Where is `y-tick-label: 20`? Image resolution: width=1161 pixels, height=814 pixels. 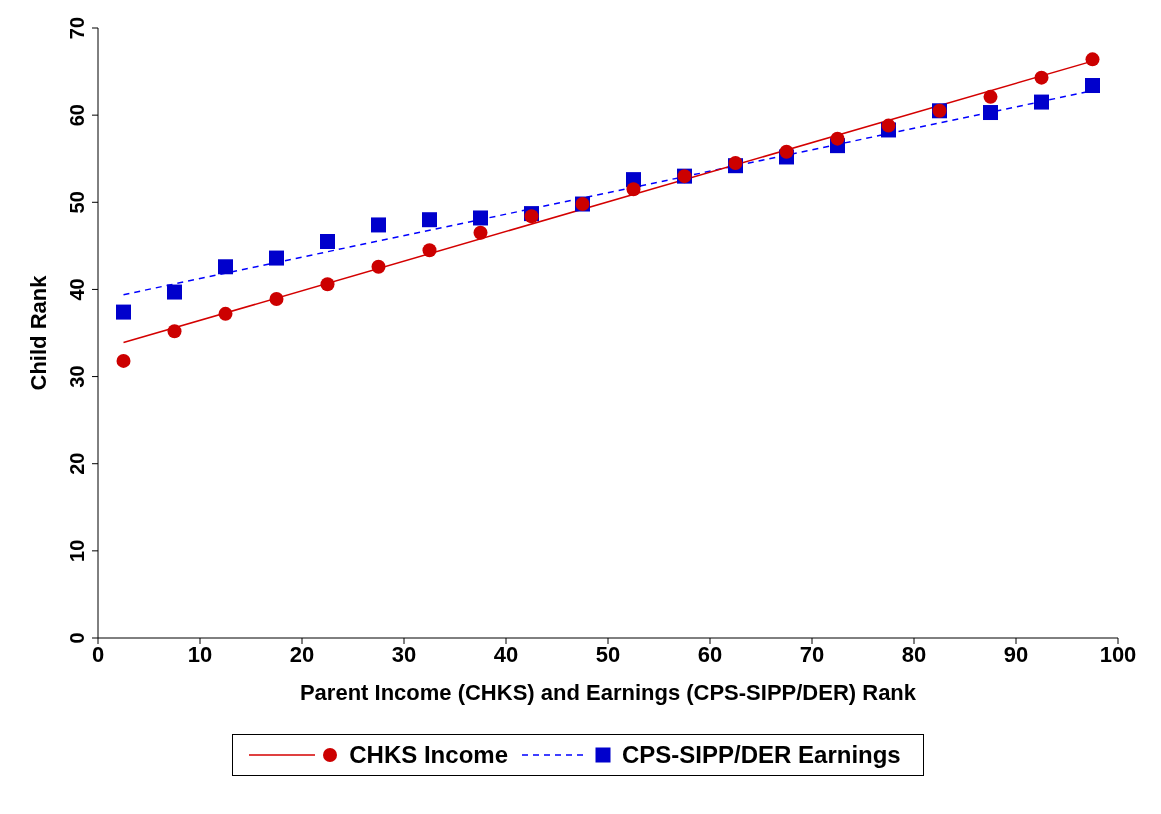
y-tick-label: 20 is located at coordinates (77, 463).